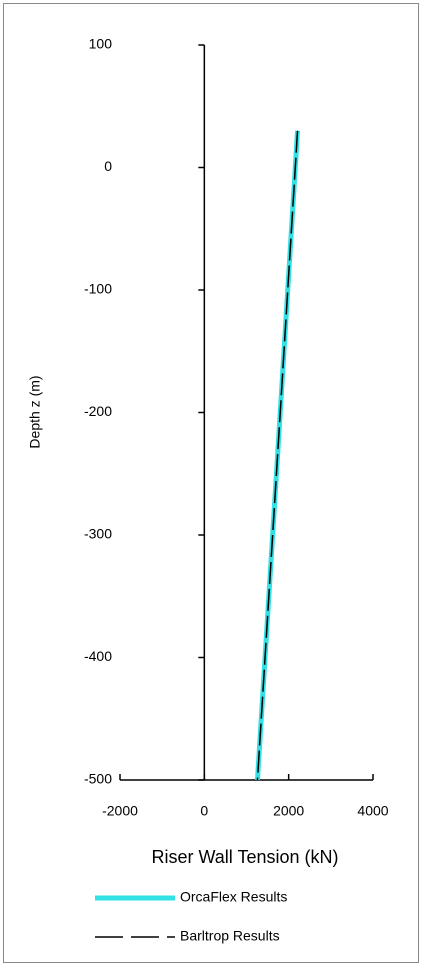 The height and width of the screenshot is (967, 423). I want to click on y-axis-title: Depth z (m), so click(35, 411).